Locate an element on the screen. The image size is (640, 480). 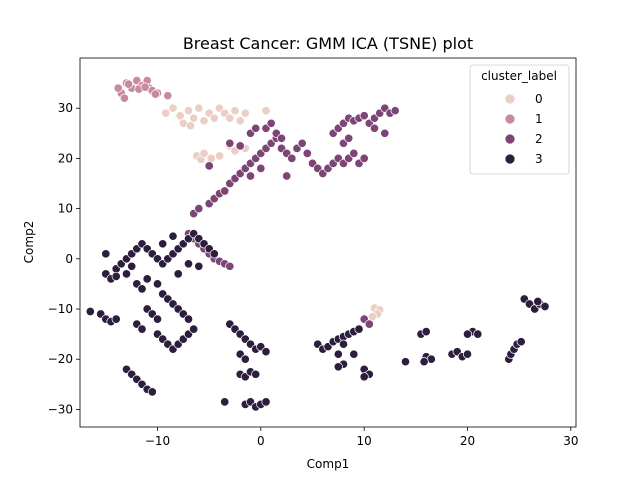
y-tick-label: −20 is located at coordinates (60, 359).